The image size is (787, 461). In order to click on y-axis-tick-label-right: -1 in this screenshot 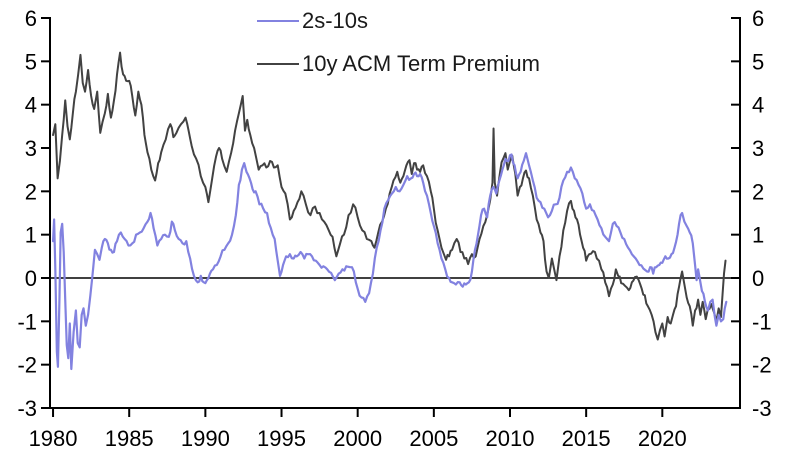, I will do `click(762, 321)`.